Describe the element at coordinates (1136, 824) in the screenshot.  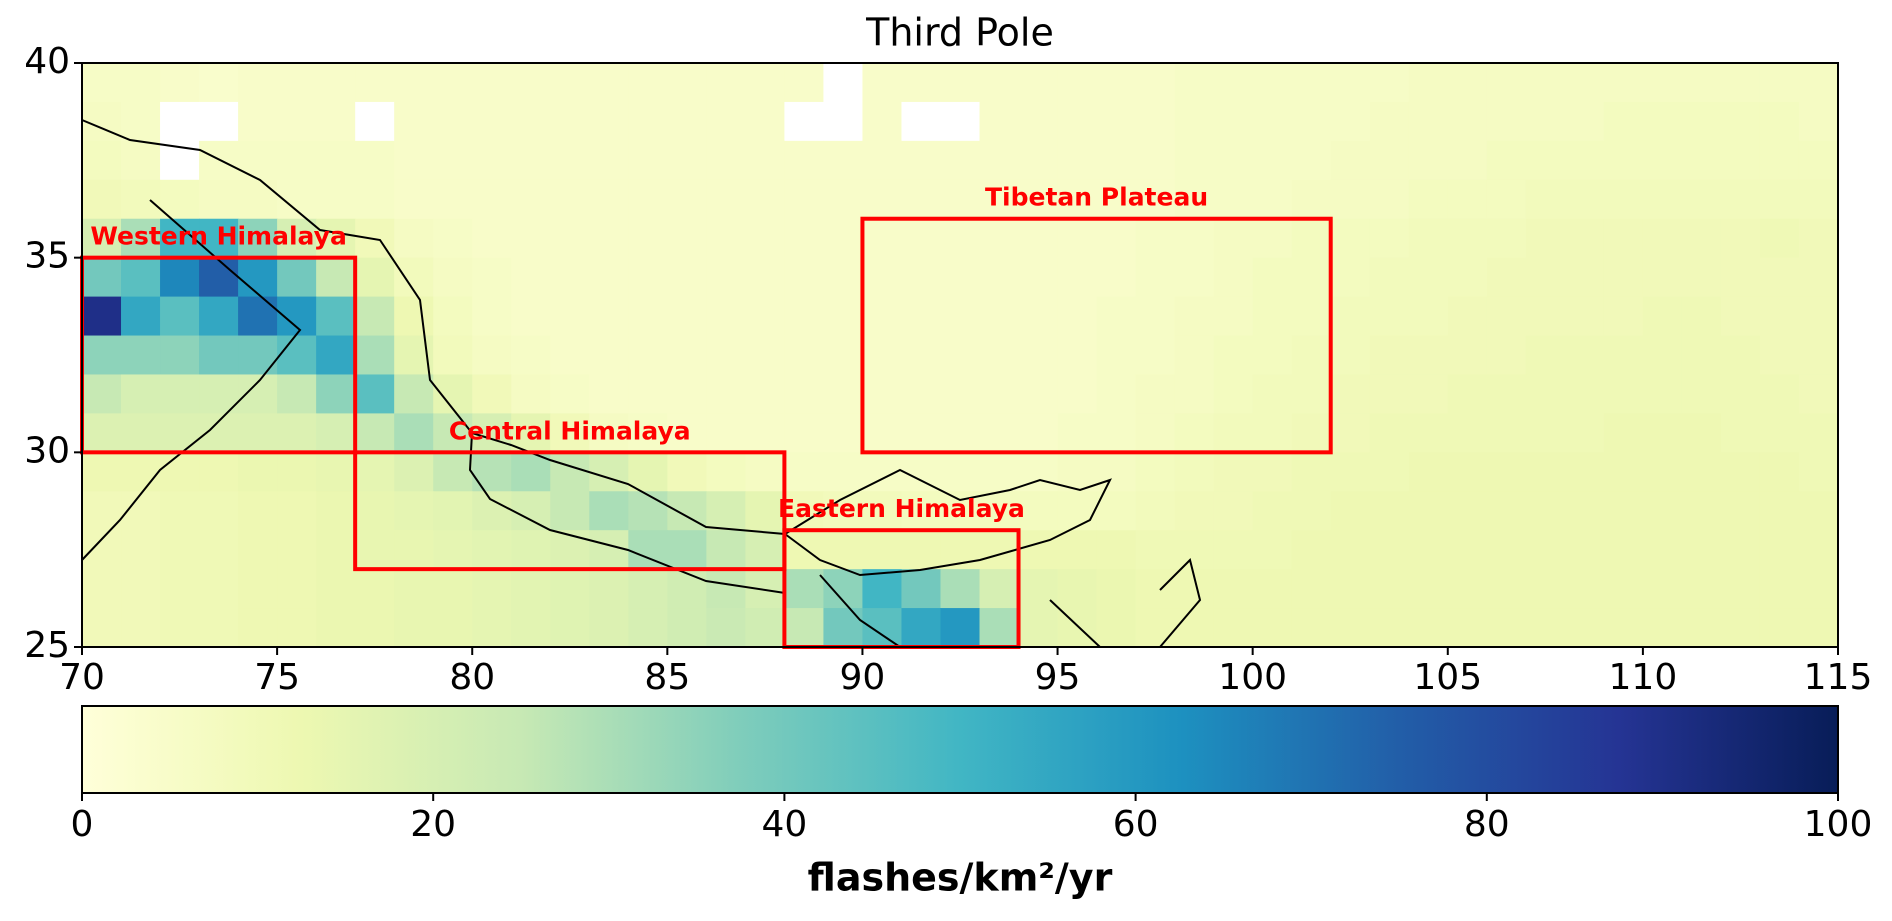
I see `colorbar-tick-label: 60` at that location.